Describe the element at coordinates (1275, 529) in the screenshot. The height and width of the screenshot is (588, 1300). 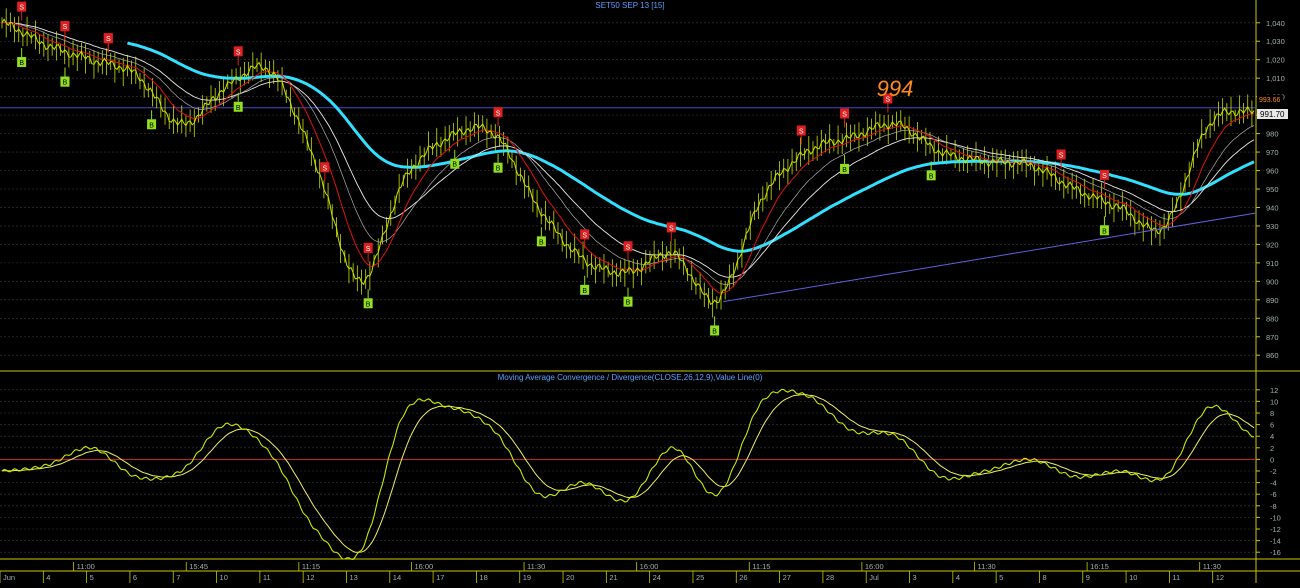
I see `macd-y-tick-label: -12` at that location.